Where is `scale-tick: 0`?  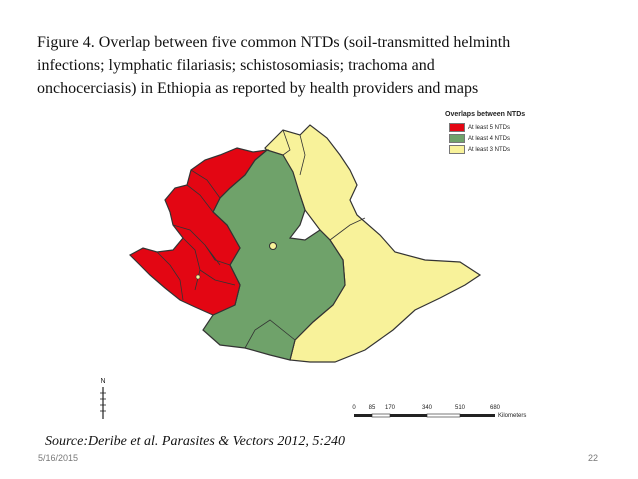
scale-tick: 0 is located at coordinates (354, 408).